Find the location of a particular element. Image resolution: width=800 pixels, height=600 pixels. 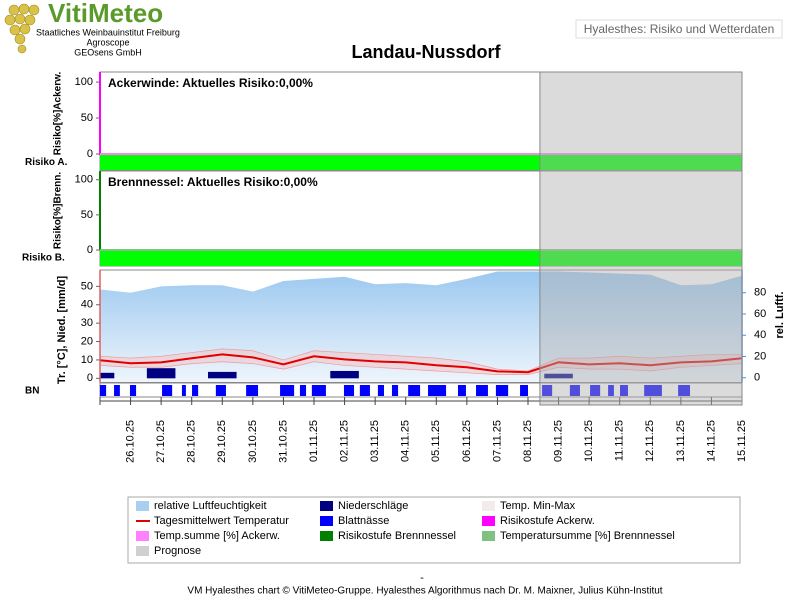

legend-label: Blattnässe is located at coordinates (363, 521).